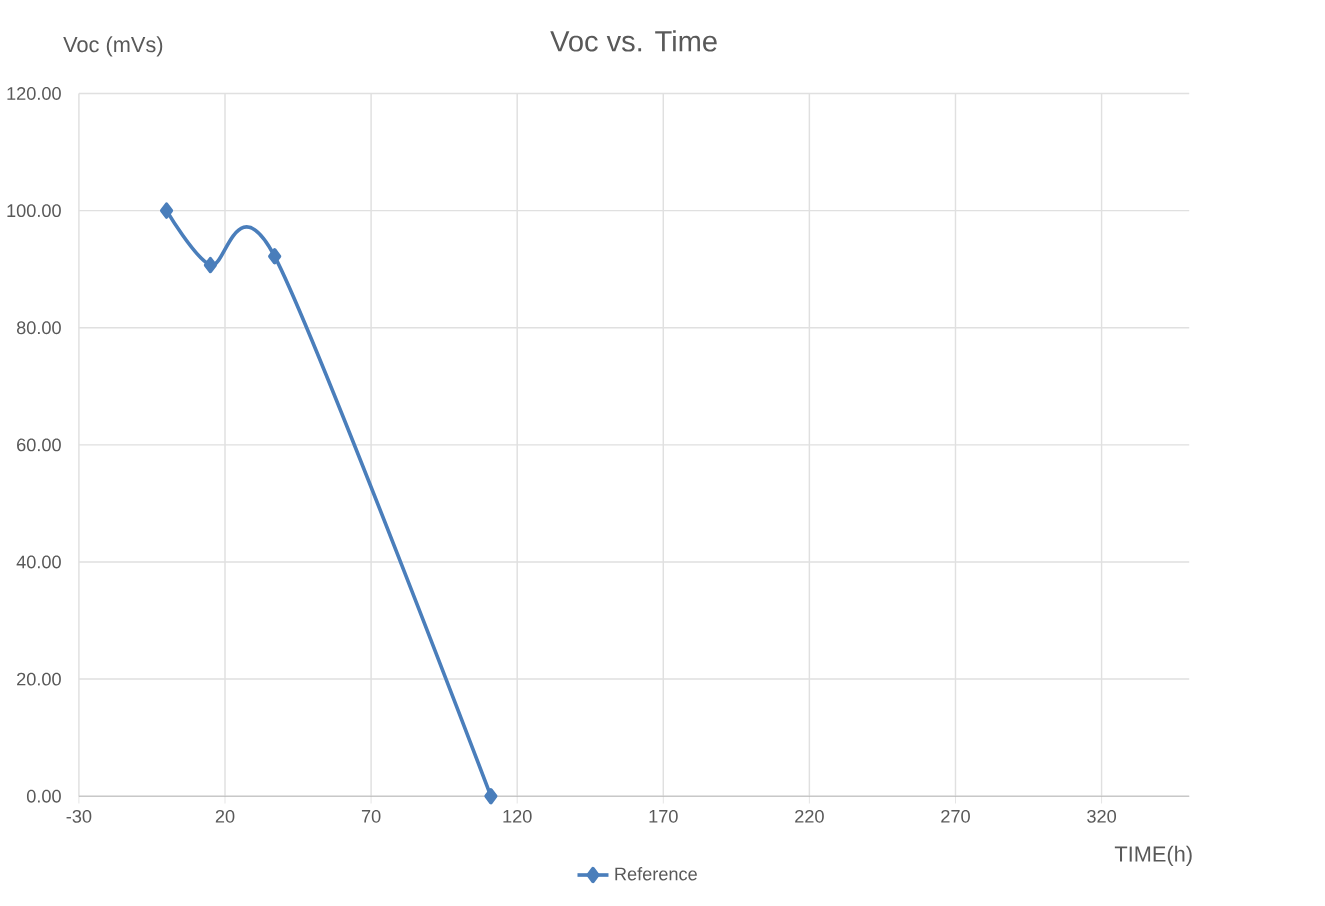  What do you see at coordinates (79, 816) in the screenshot?
I see `x-tick-label: -30` at bounding box center [79, 816].